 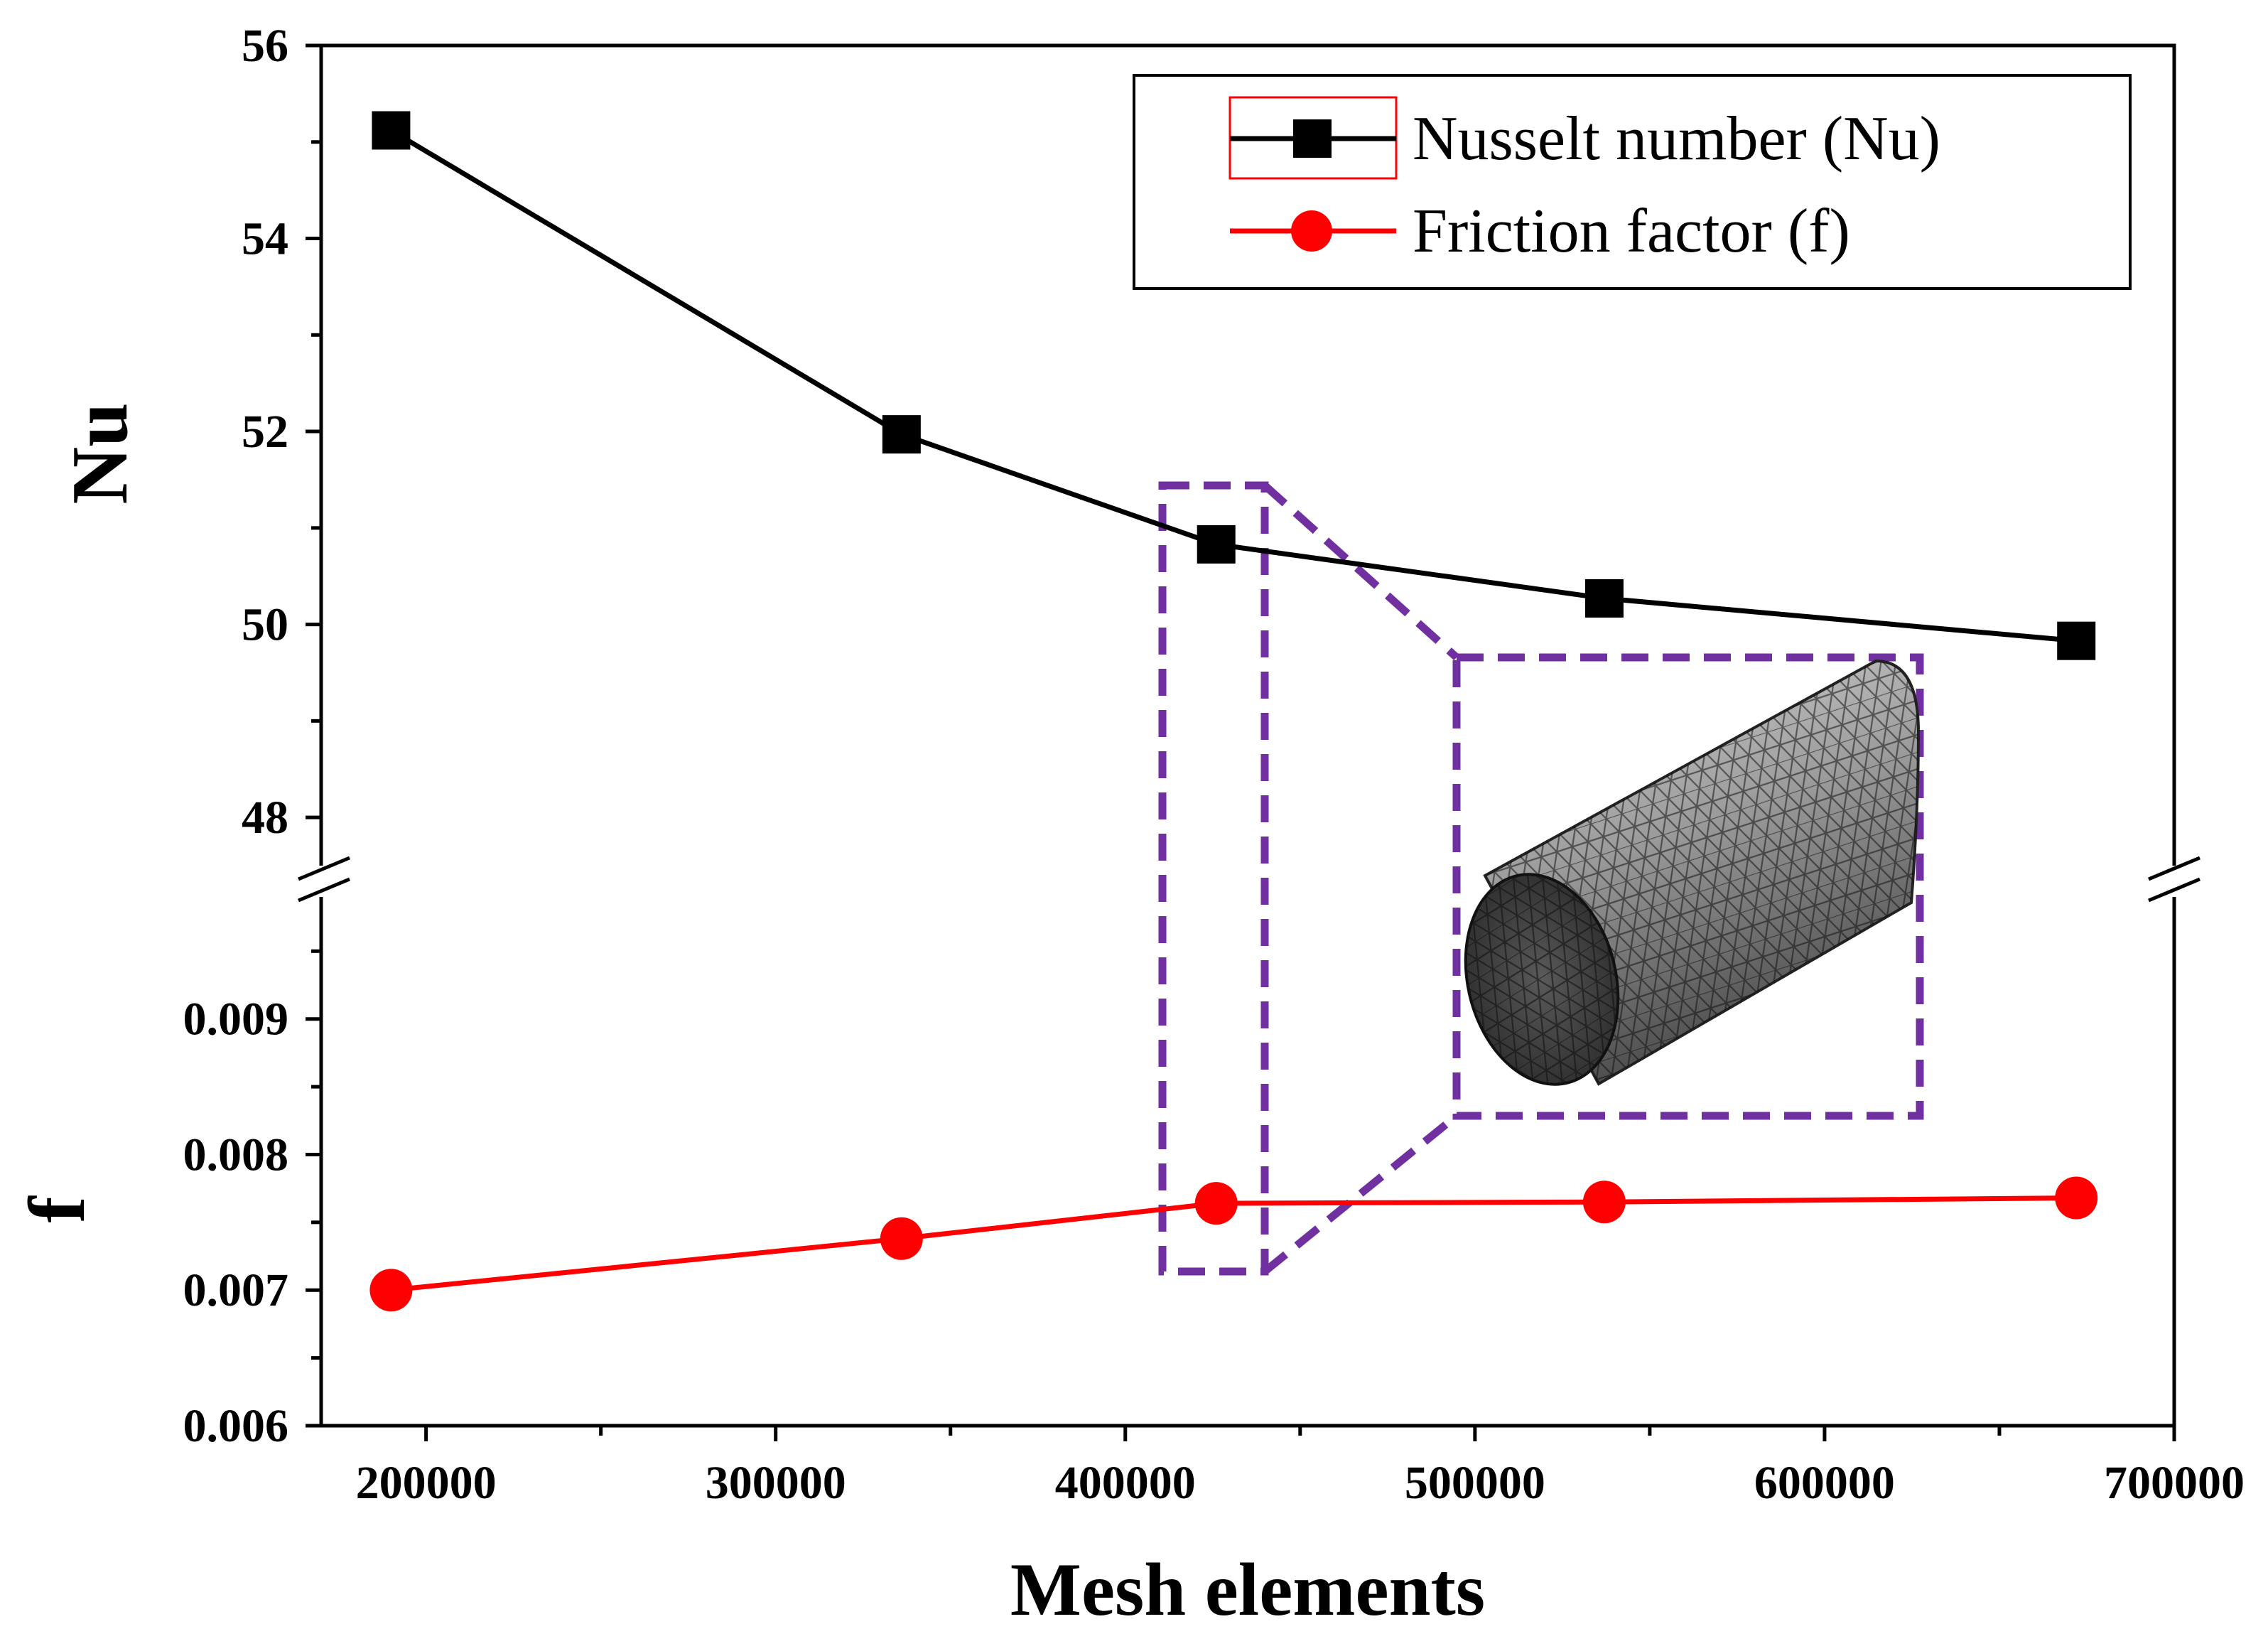 I want to click on legend-marker-nu, so click(x=1312, y=138).